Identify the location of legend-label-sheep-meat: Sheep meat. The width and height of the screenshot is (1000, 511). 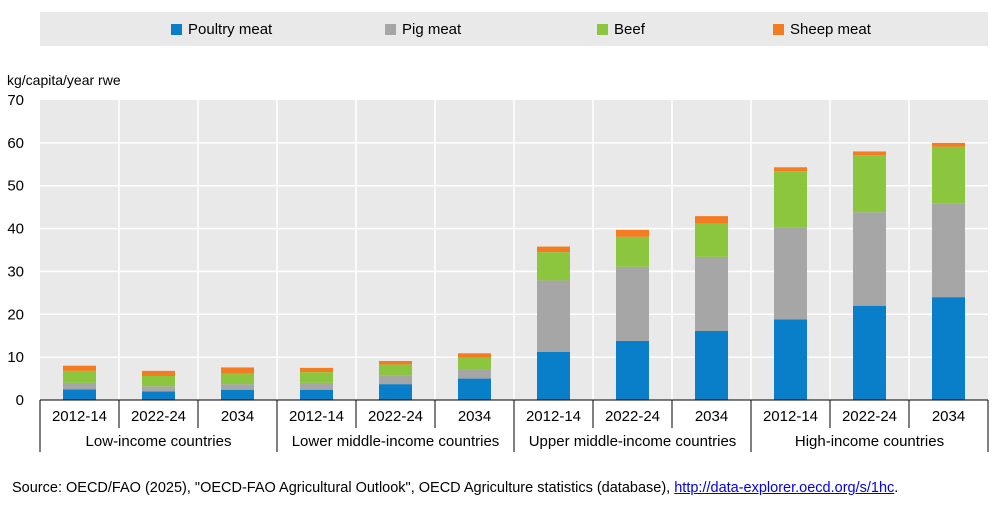
(830, 29).